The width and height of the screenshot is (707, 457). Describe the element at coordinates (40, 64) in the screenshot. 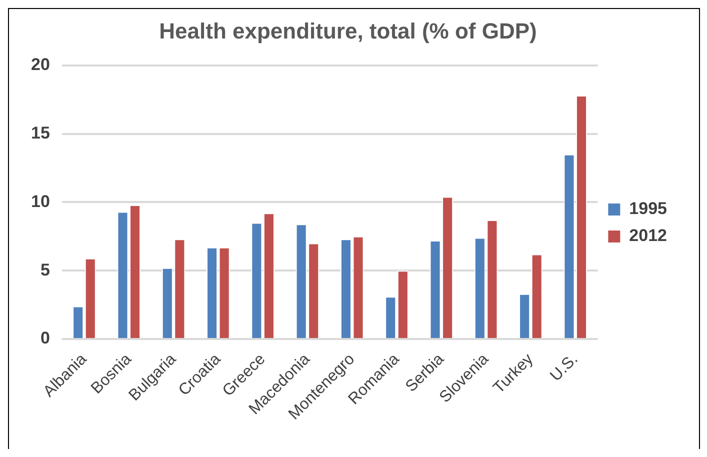

I see `y-tick-label: 20` at that location.